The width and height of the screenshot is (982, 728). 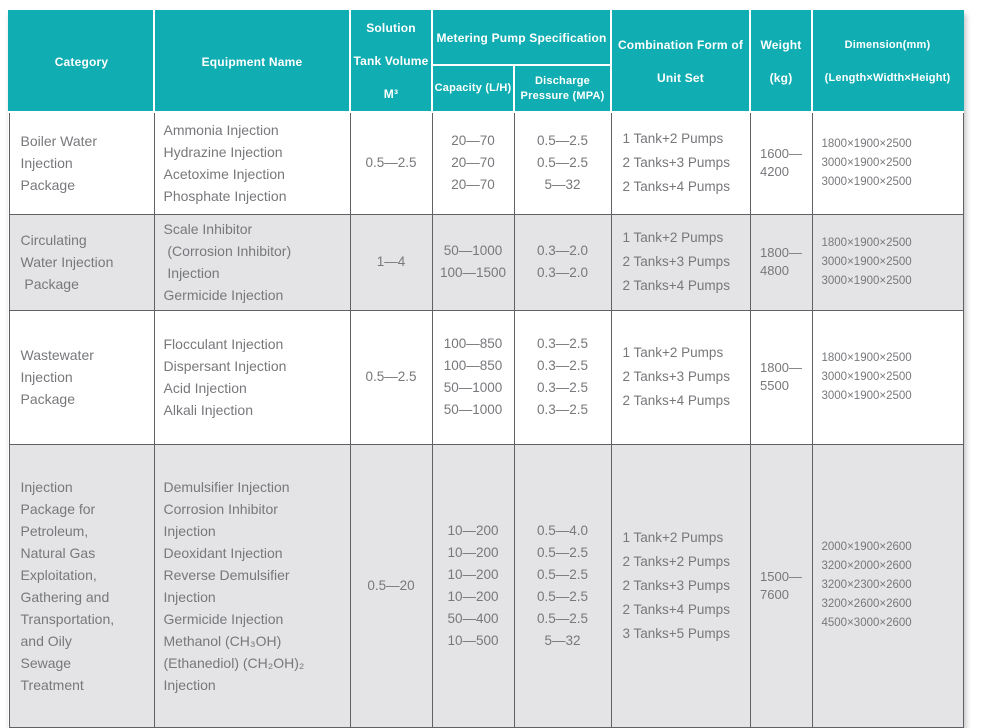 I want to click on header-category: Category, so click(x=81, y=61).